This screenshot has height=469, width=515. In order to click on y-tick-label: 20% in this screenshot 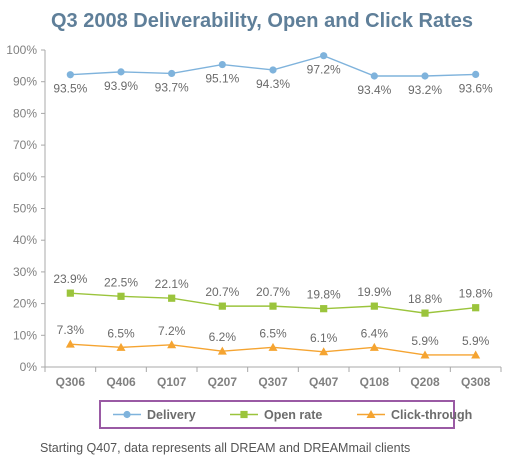, I will do `click(25, 304)`.